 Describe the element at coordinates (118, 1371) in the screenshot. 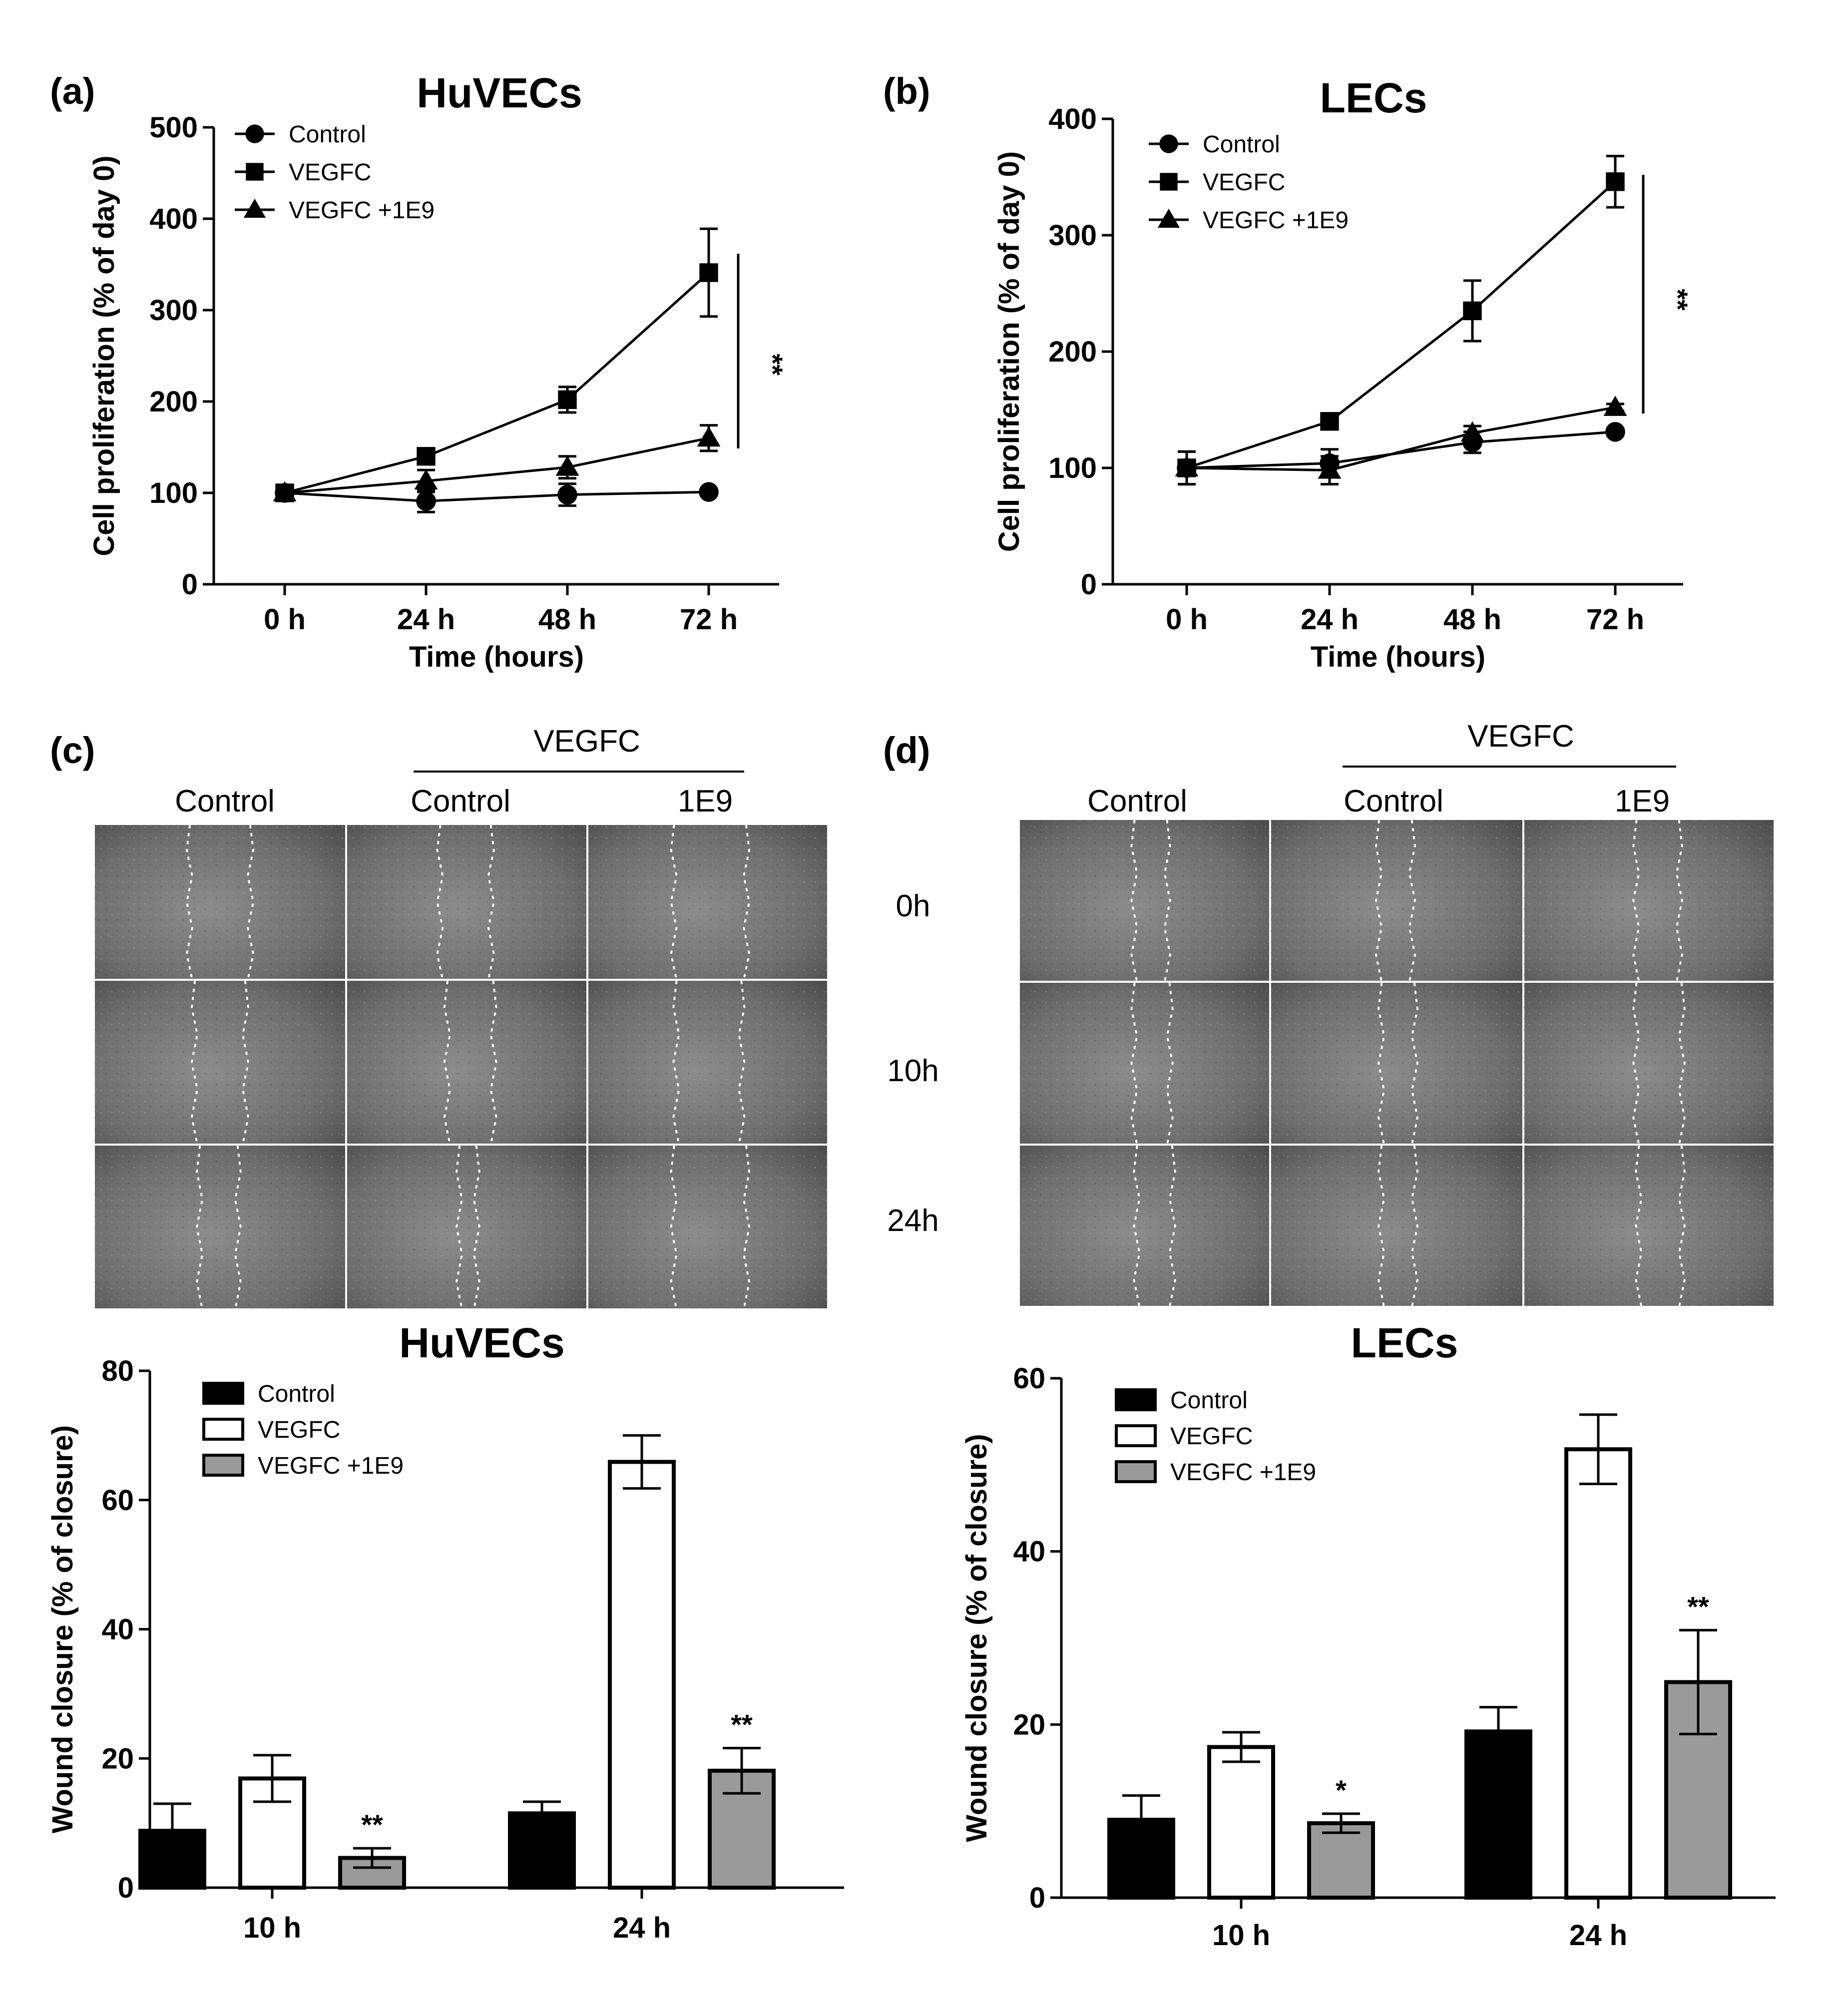

I see `y-tick-label: 80` at that location.